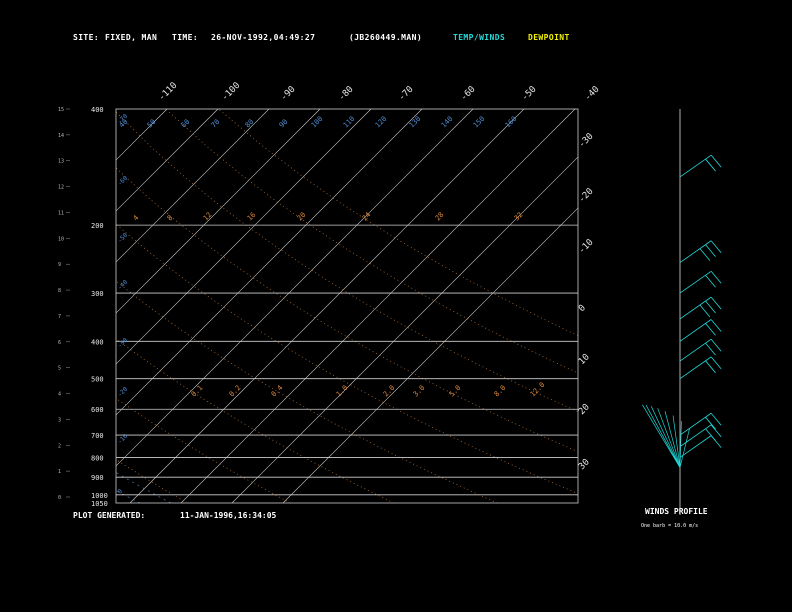 The width and height of the screenshot is (792, 612). What do you see at coordinates (346, 94) in the screenshot?
I see `isotherm-top-label: -80` at bounding box center [346, 94].